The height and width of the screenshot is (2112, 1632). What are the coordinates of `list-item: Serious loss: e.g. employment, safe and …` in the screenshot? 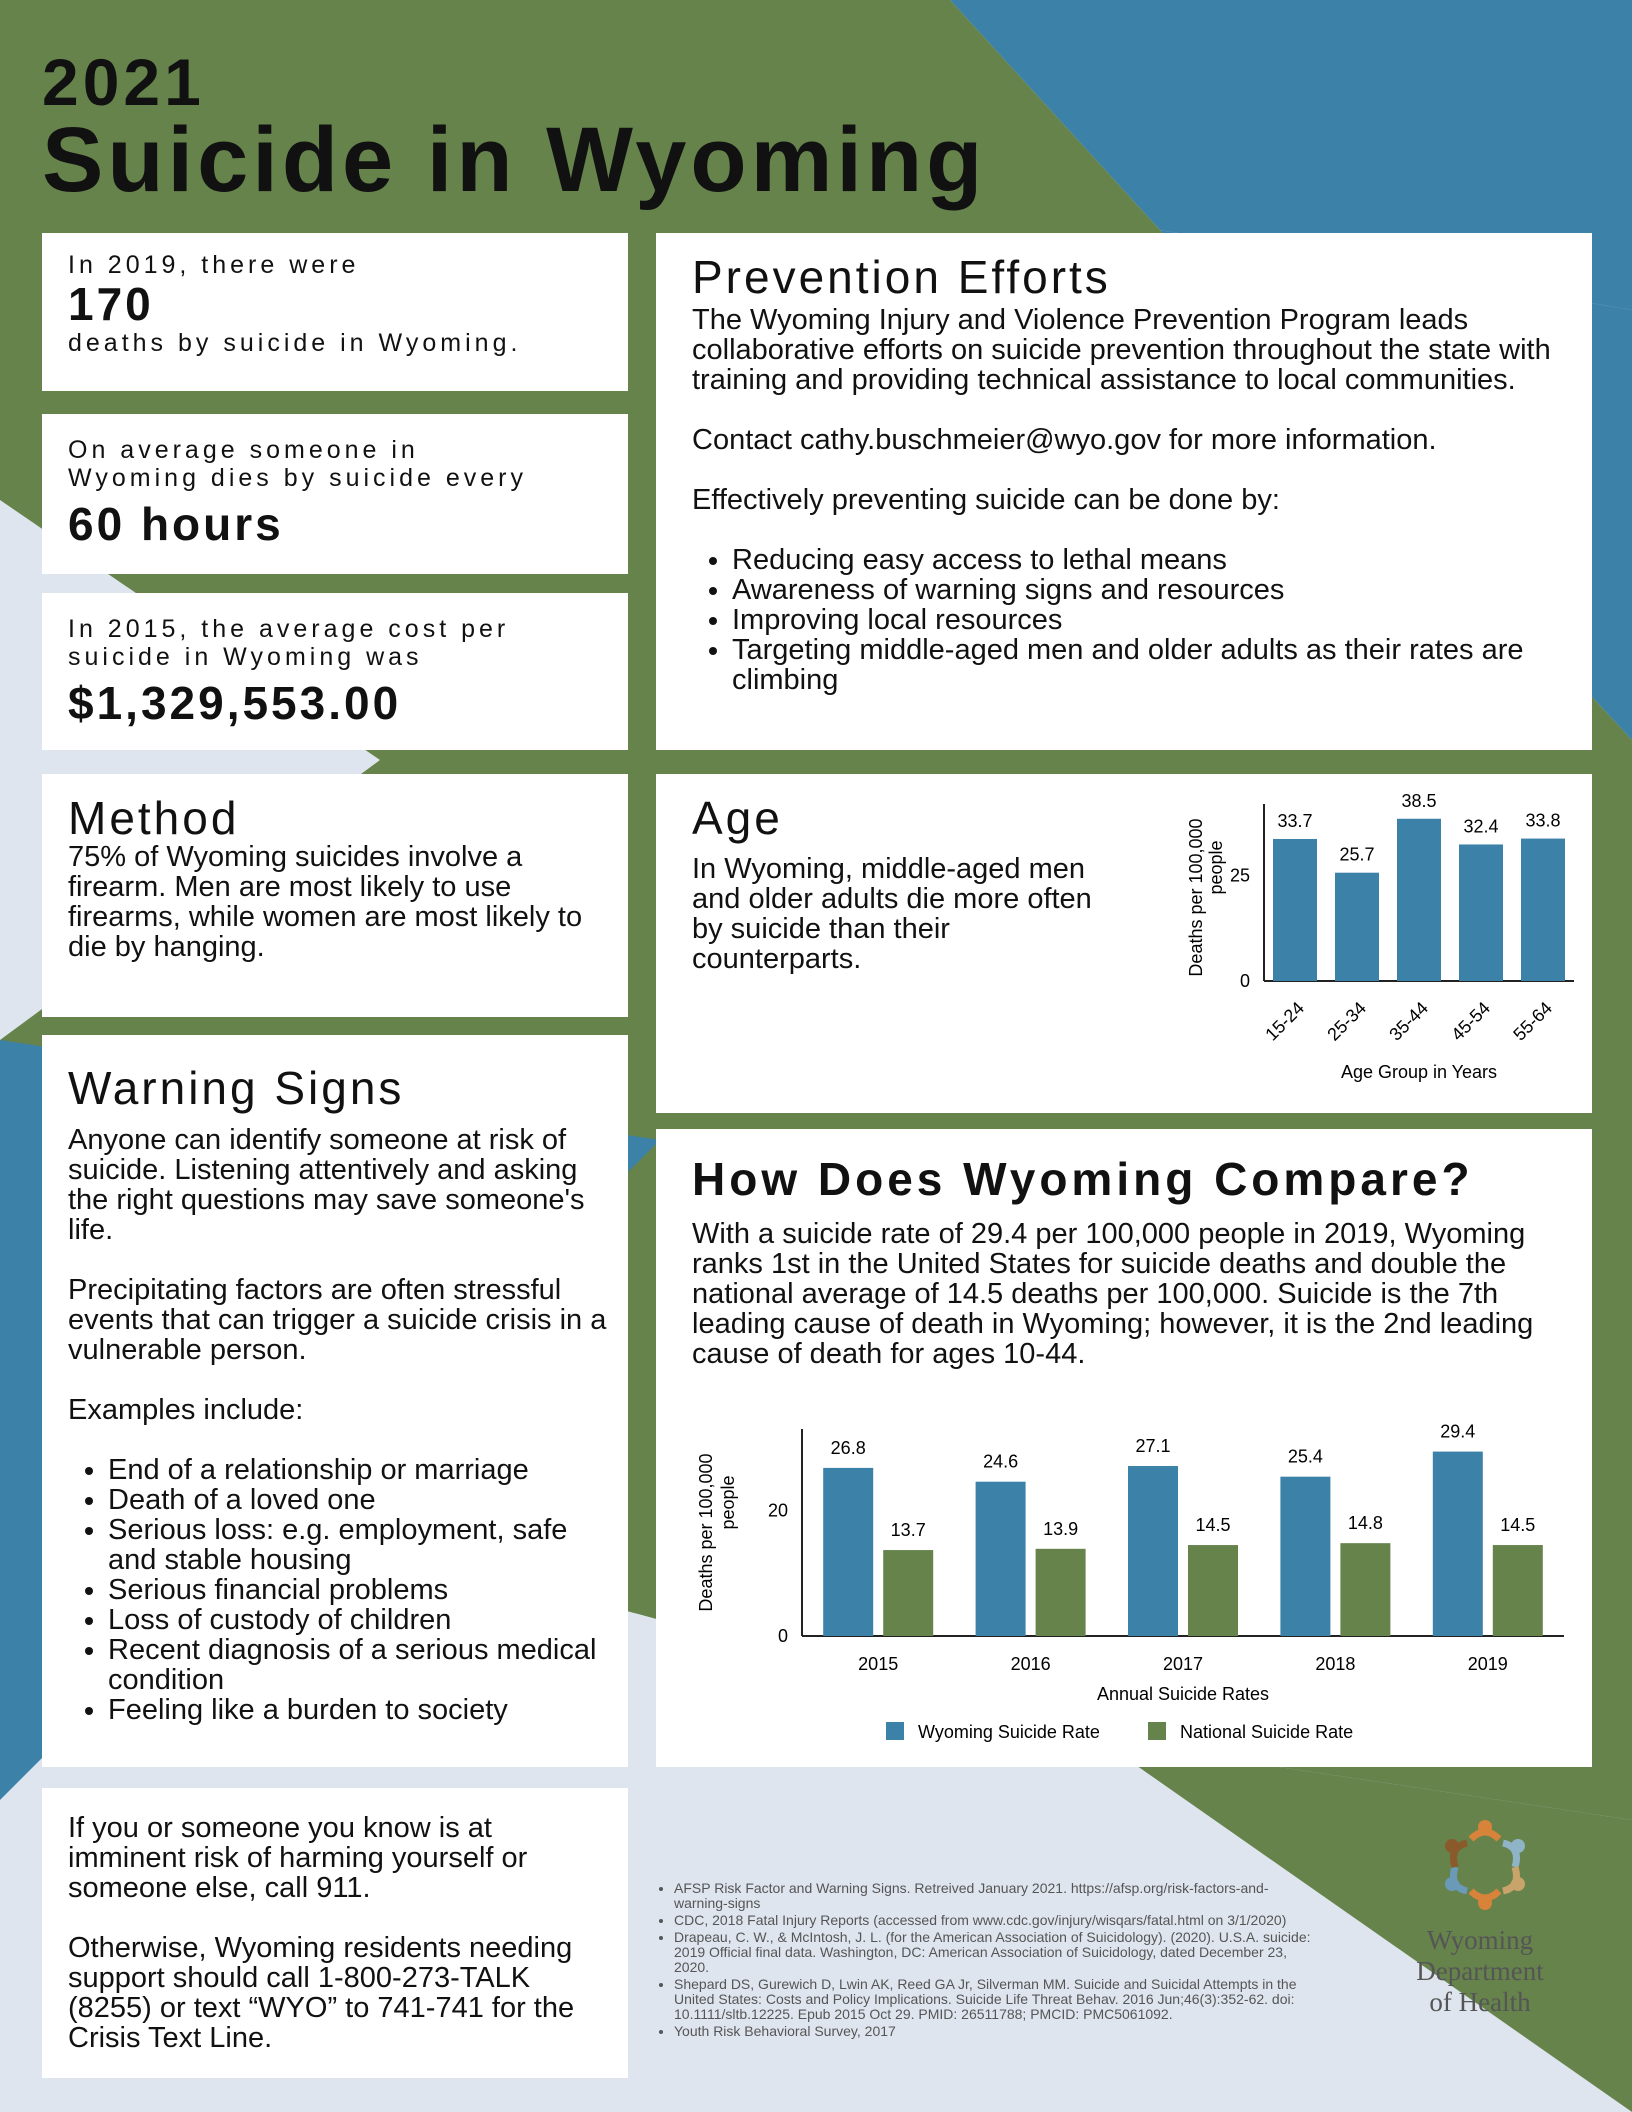 It's located at (358, 1545).